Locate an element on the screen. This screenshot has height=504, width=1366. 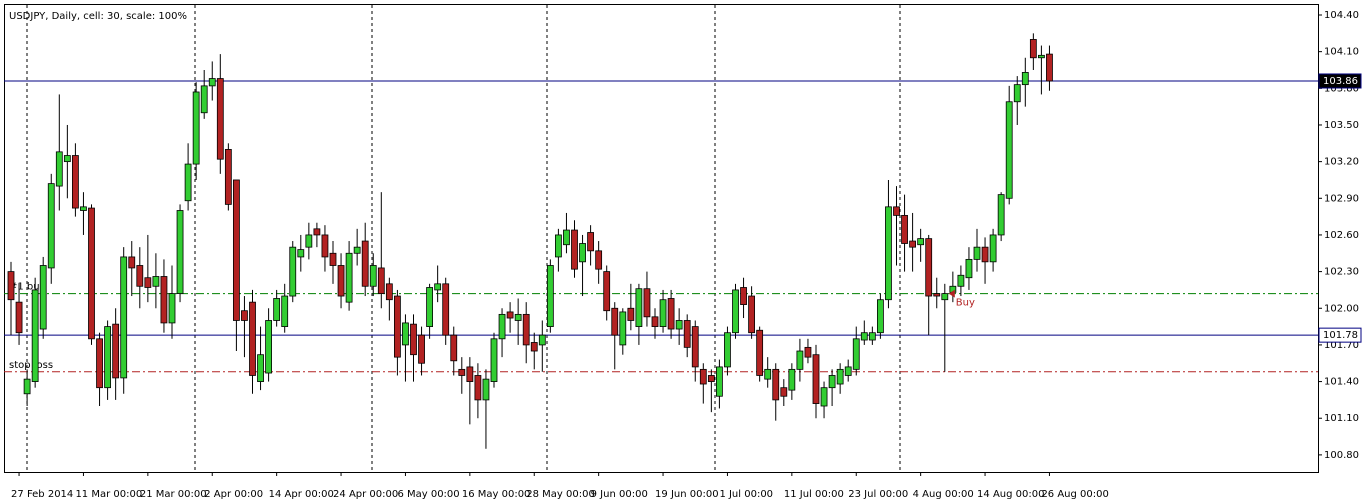
x-tick-label: 14 Aug 00:00 is located at coordinates (1010, 494).